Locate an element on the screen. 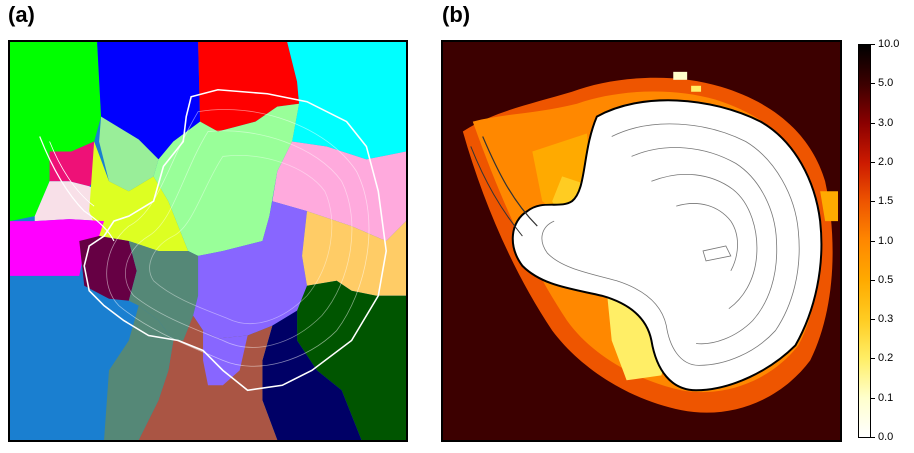 This screenshot has height=453, width=914. colorbar-tick-label: 2.0 is located at coordinates (886, 161).